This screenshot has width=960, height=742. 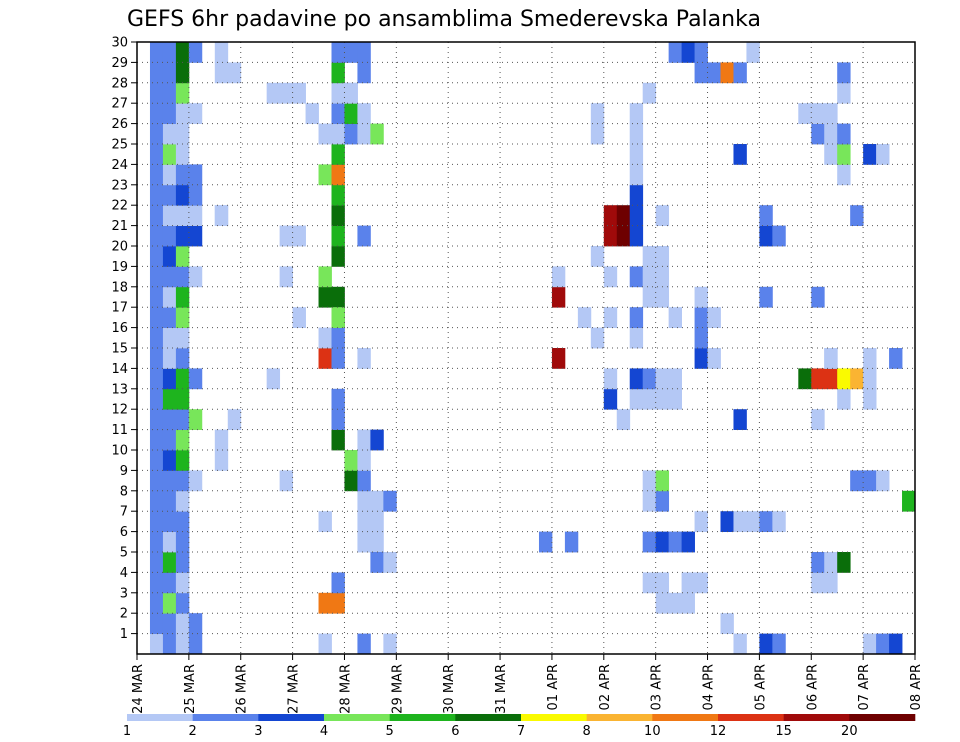 What do you see at coordinates (119, 389) in the screenshot?
I see `y-tick-label: 13` at bounding box center [119, 389].